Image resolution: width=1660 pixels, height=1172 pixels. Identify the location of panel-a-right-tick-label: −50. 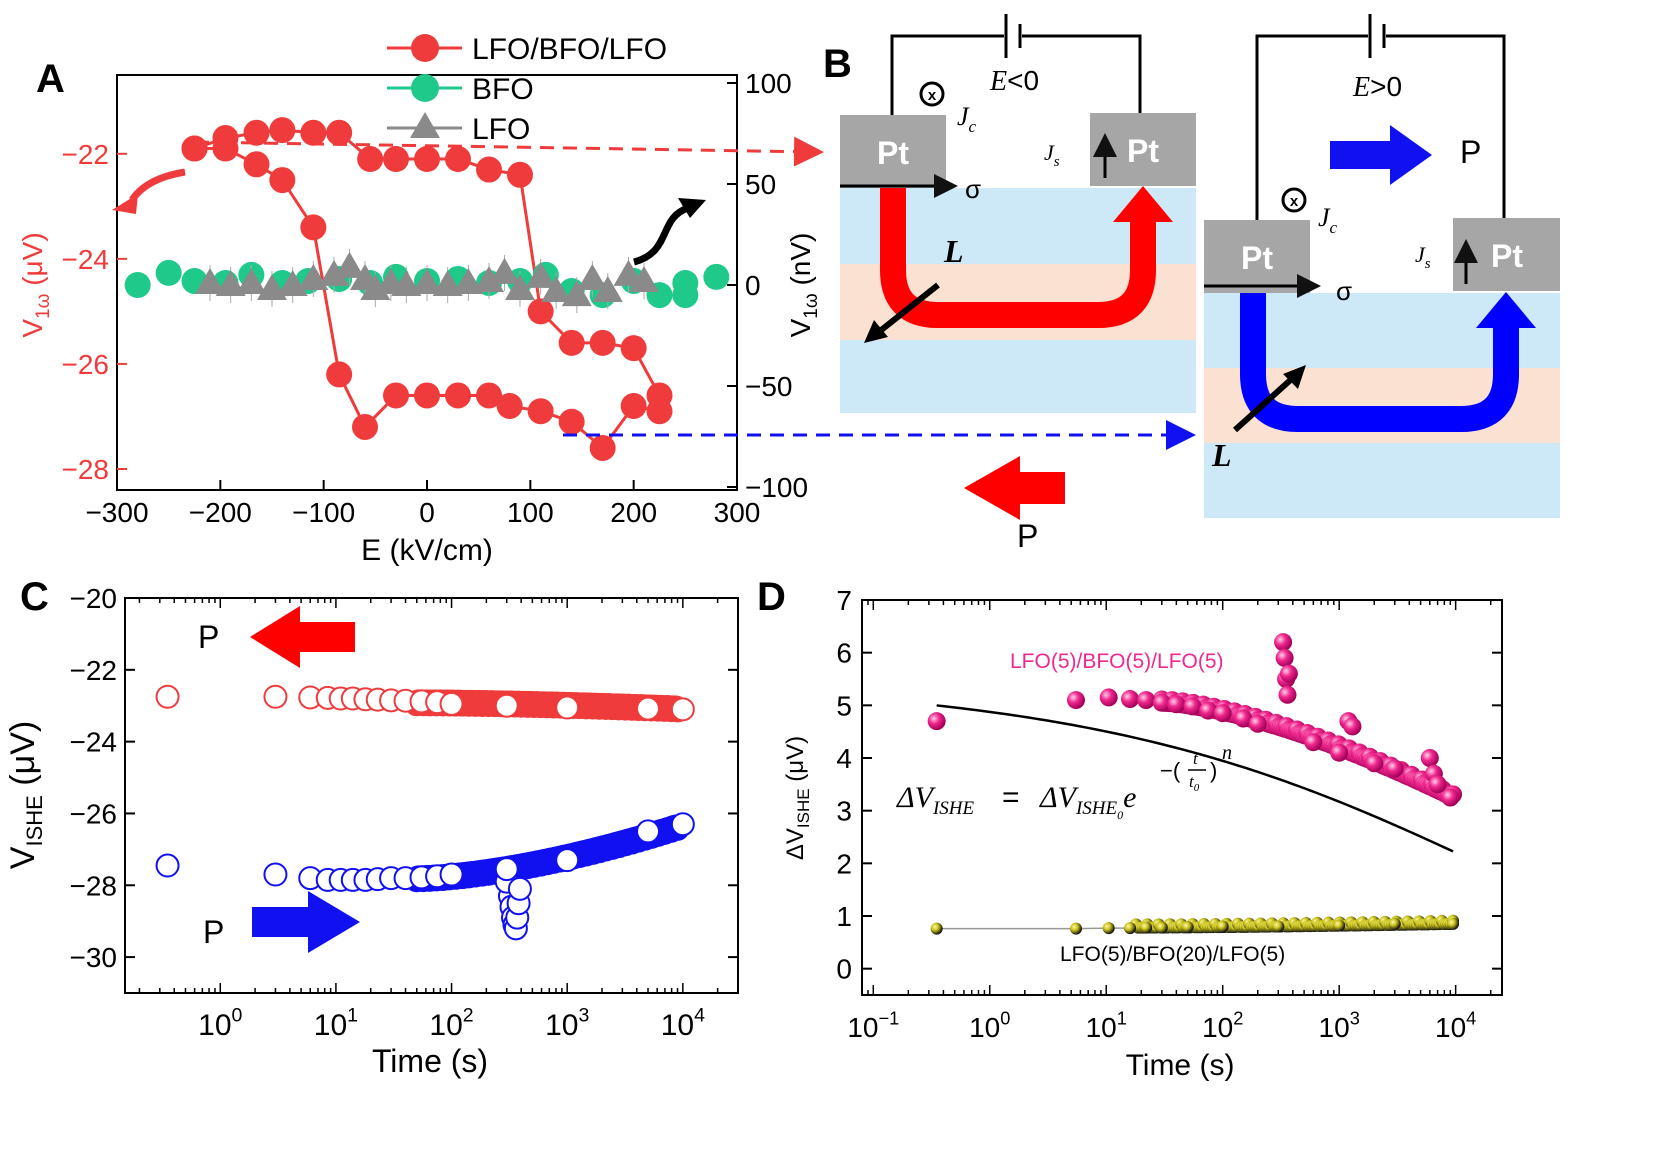
(769, 386).